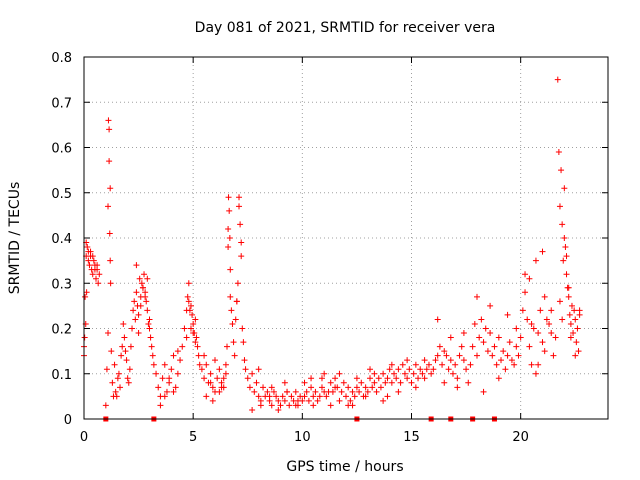  Describe the element at coordinates (61, 284) in the screenshot. I see `y-tick-label: 0.3` at that location.